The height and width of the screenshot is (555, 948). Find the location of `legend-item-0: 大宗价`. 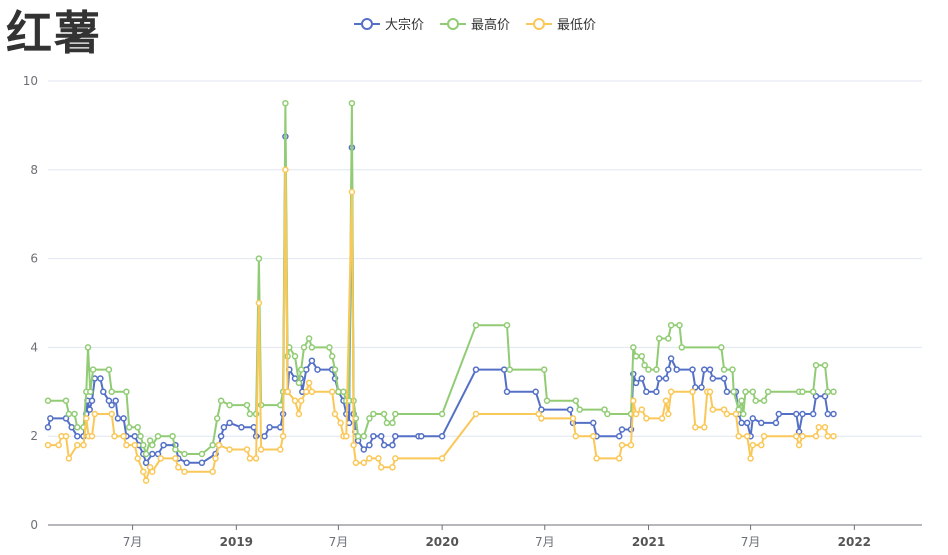

legend-item-0: 大宗价 is located at coordinates (389, 23).